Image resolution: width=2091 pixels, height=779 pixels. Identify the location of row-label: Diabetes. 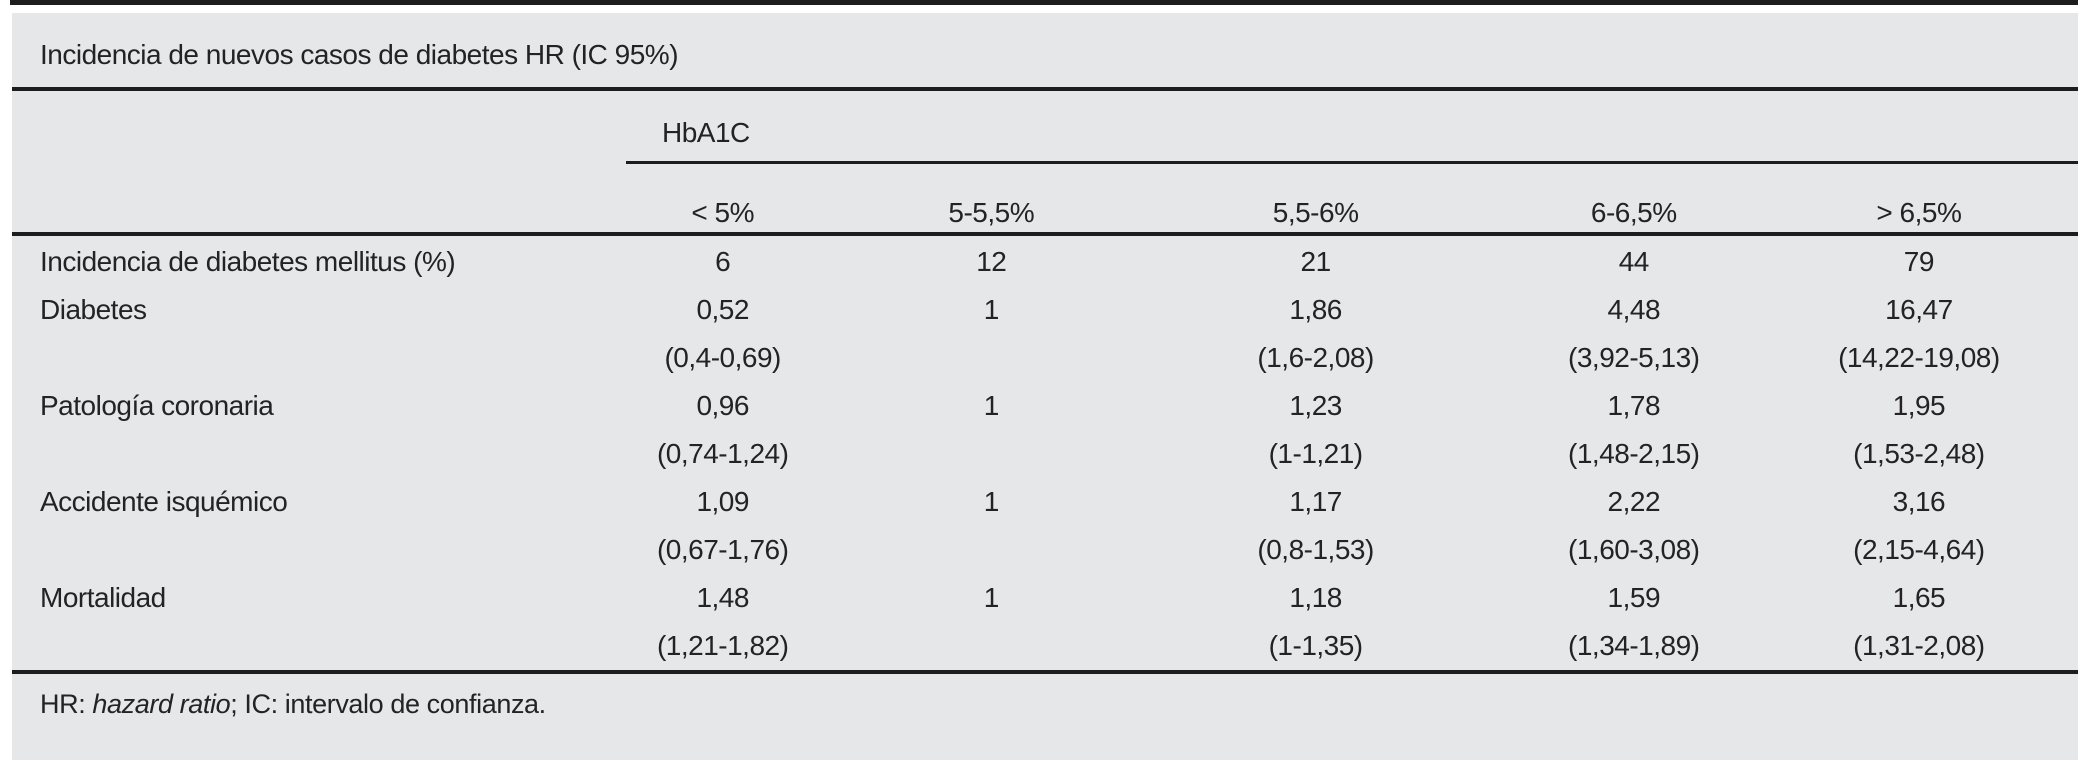
(93, 309).